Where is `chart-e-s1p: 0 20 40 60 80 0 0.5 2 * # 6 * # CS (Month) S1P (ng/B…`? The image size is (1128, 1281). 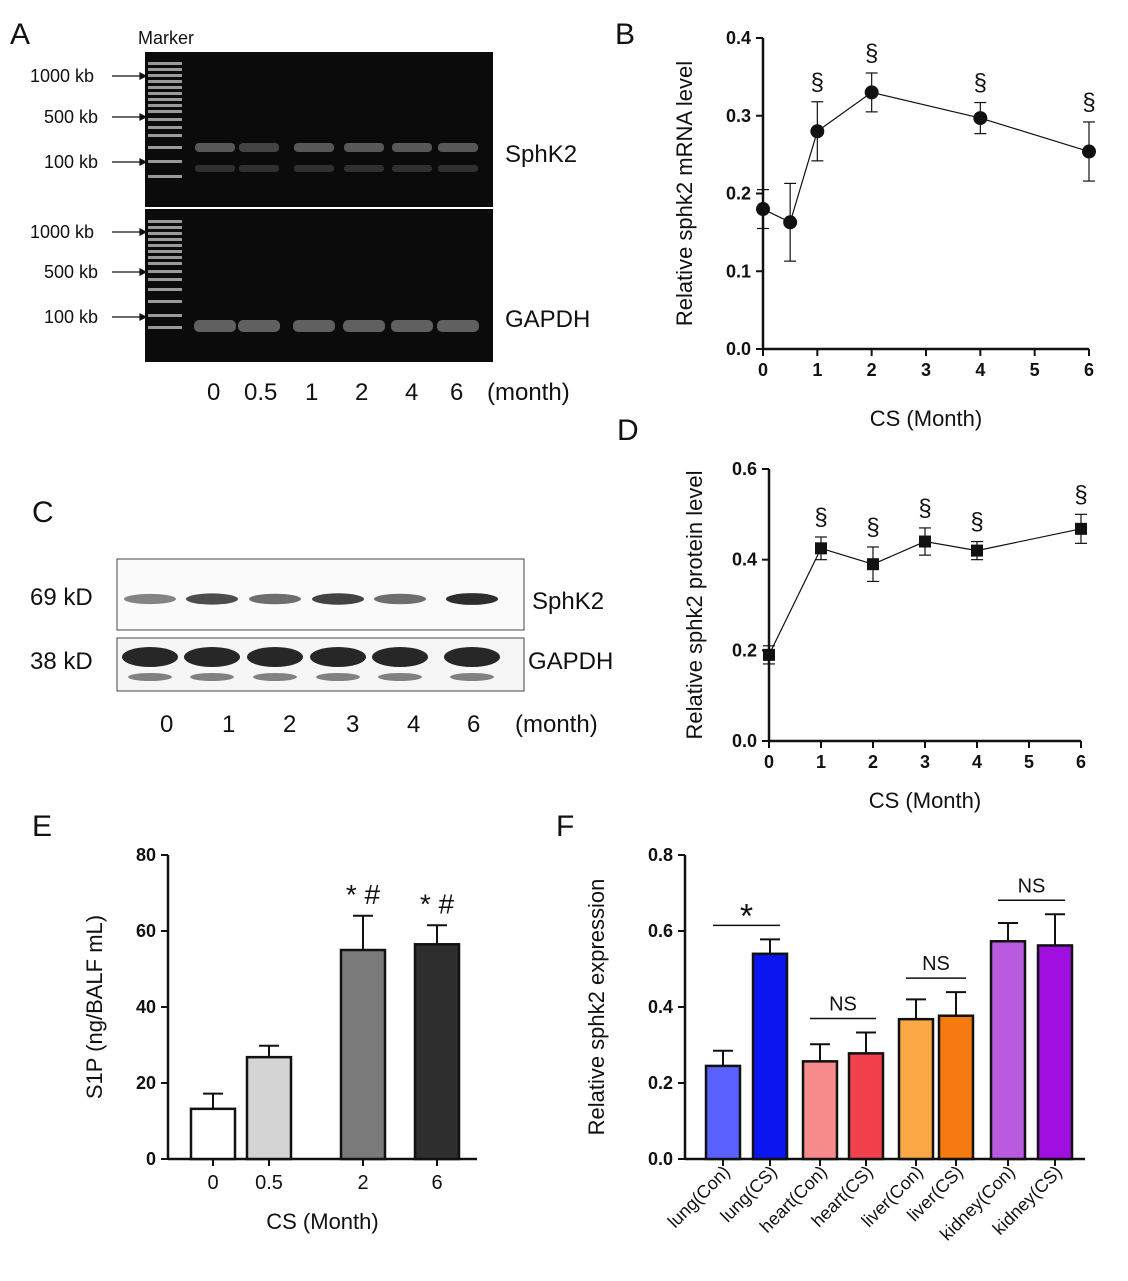
chart-e-s1p: 0 20 40 60 80 0 0.5 2 * # 6 * # CS (Month) S1P (ng/B… is located at coordinates (279, 1039).